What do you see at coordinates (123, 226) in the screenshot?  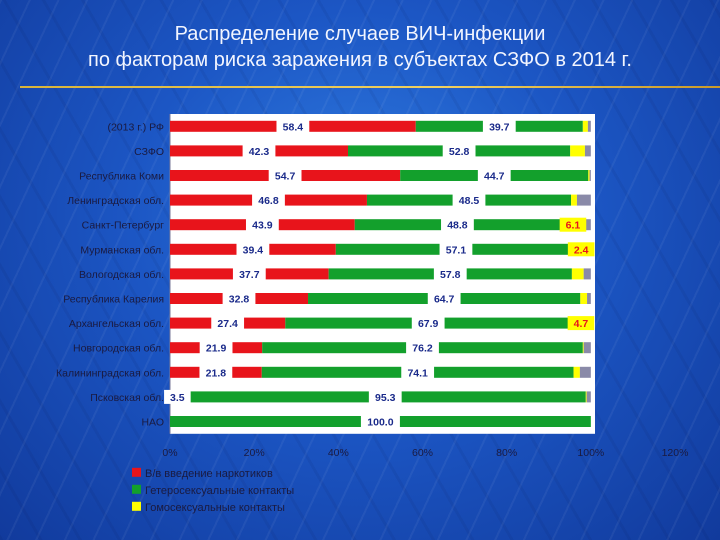 I see `category-label: Санкт-Петербург` at bounding box center [123, 226].